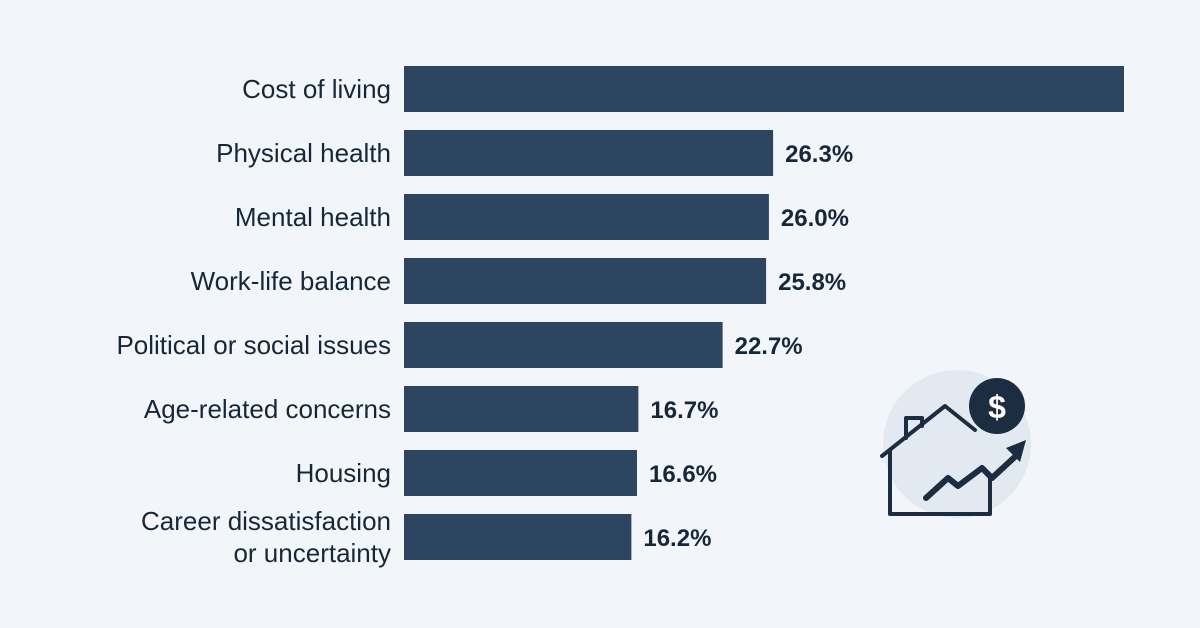 This screenshot has height=628, width=1200. I want to click on house-icon, so click(936, 460).